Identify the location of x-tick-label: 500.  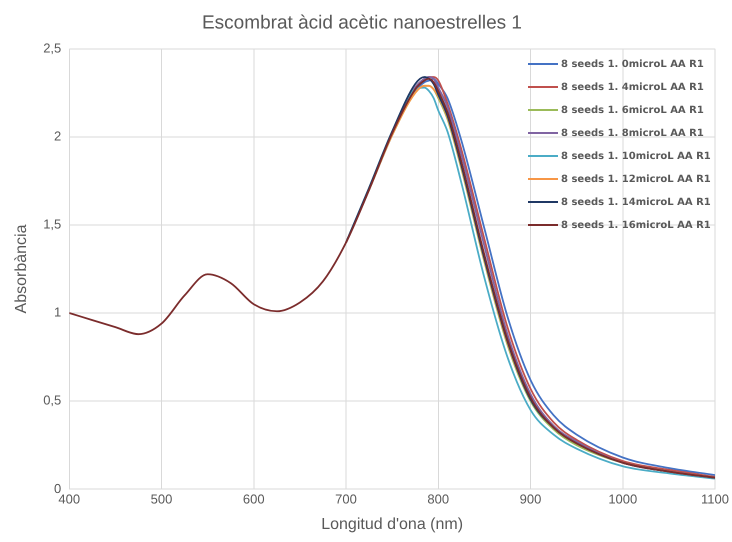
(161, 499).